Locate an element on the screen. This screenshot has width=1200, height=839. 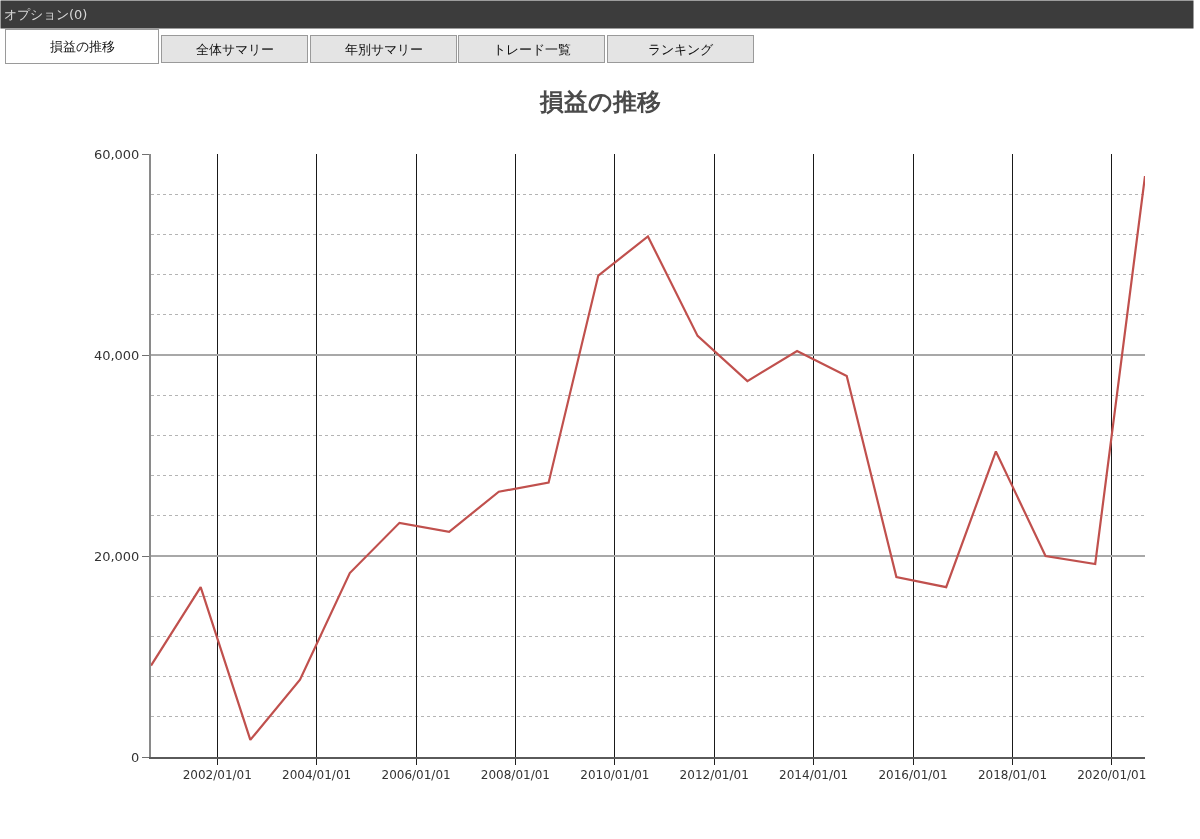
x-tick-label: 2008/01/01 is located at coordinates (515, 775).